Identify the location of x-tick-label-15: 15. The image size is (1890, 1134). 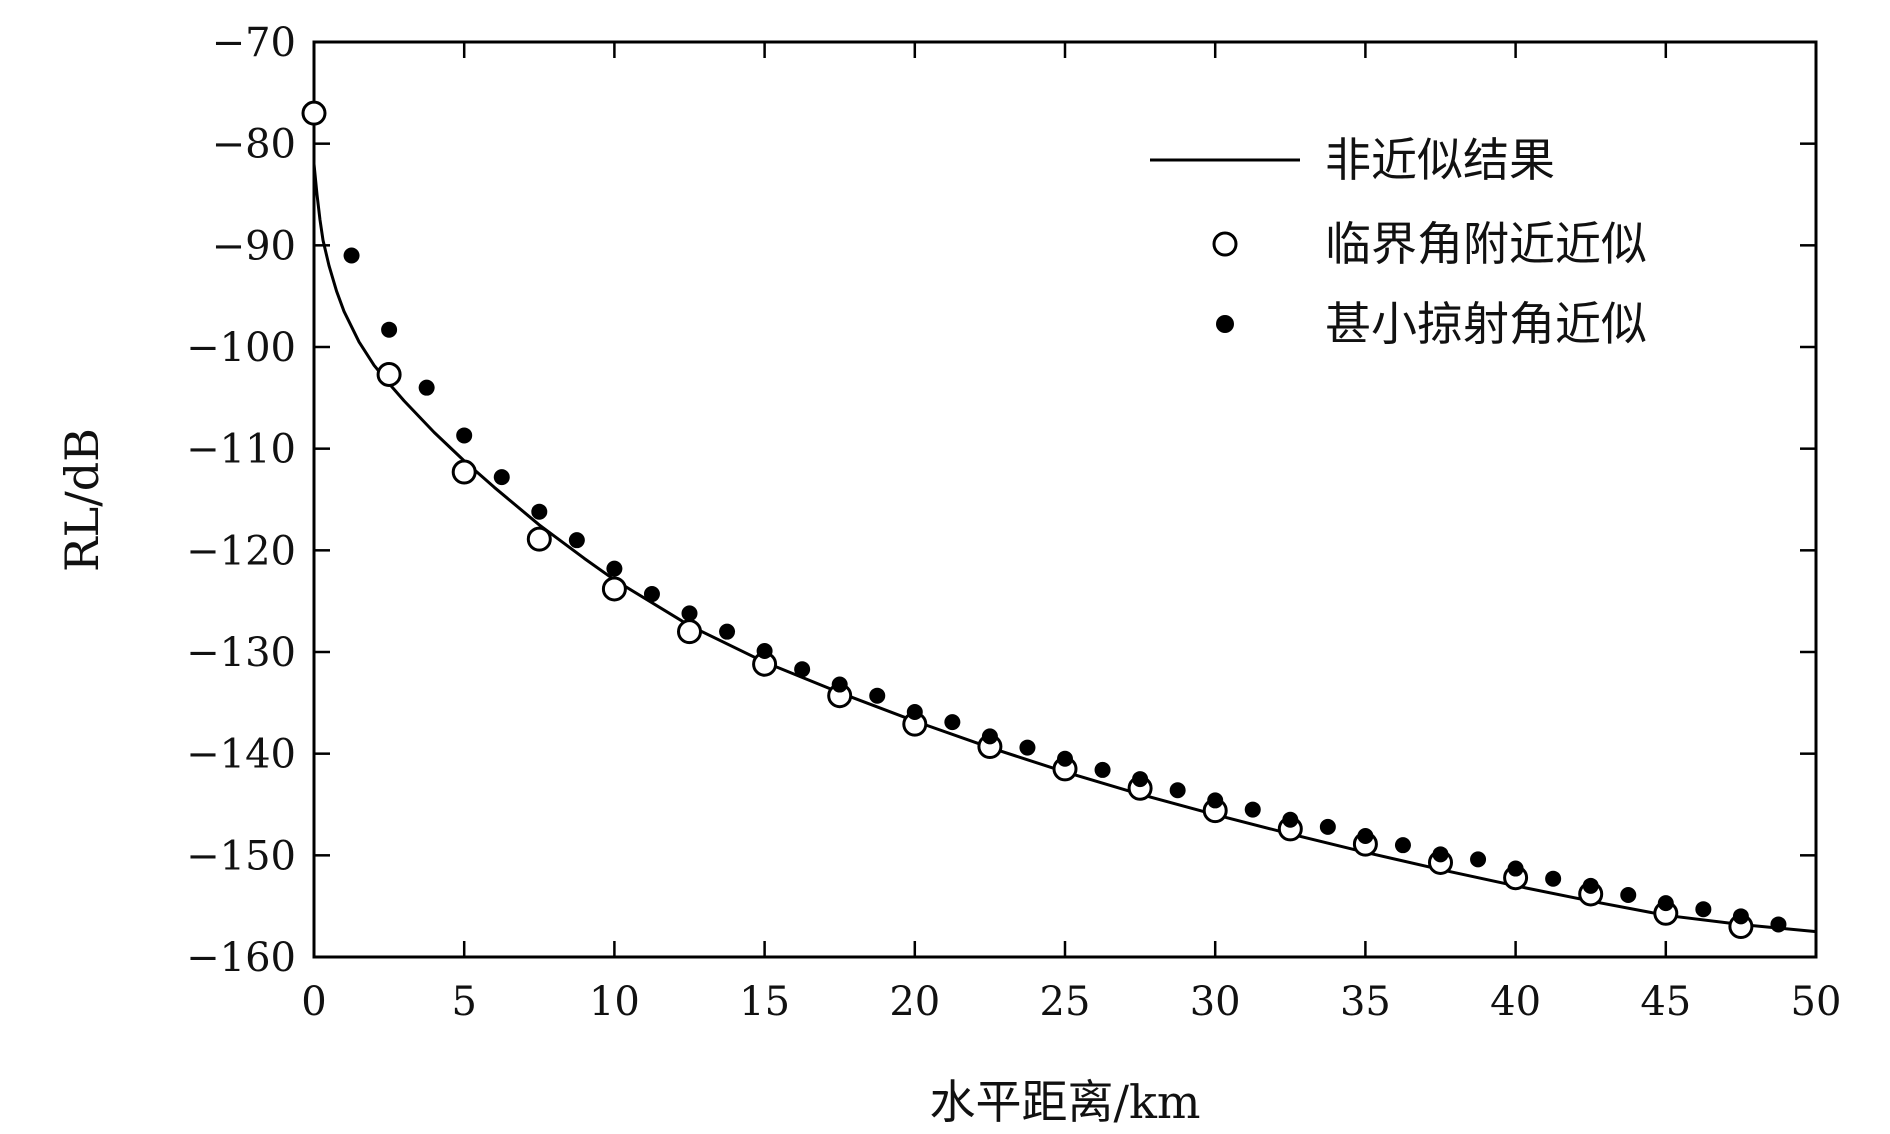
(764, 1002).